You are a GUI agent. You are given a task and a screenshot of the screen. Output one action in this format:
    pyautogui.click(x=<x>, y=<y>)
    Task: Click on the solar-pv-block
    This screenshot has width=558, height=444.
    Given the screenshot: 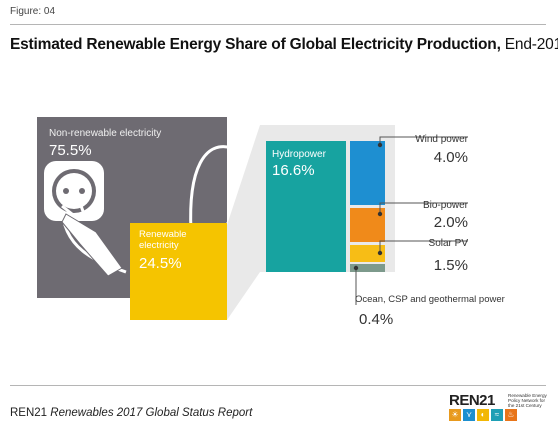 What is the action you would take?
    pyautogui.click(x=367, y=253)
    